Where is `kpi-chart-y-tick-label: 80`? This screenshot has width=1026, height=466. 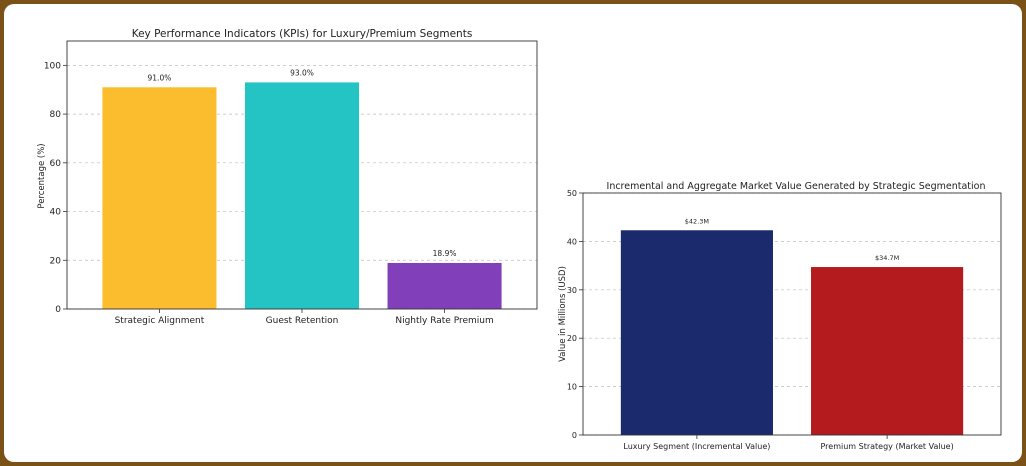
kpi-chart-y-tick-label: 80 is located at coordinates (56, 115).